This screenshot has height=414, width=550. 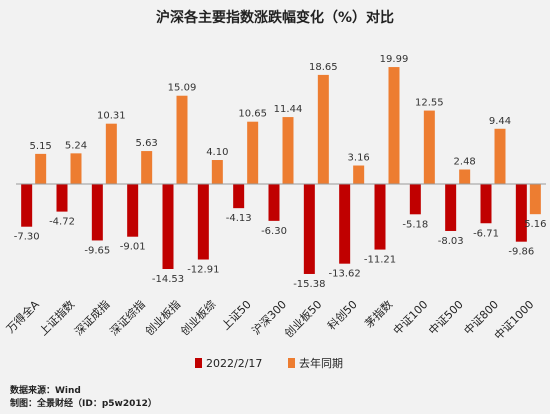 What do you see at coordinates (111, 116) in the screenshot?
I see `value-label-prior-year-2: 10.31` at bounding box center [111, 116].